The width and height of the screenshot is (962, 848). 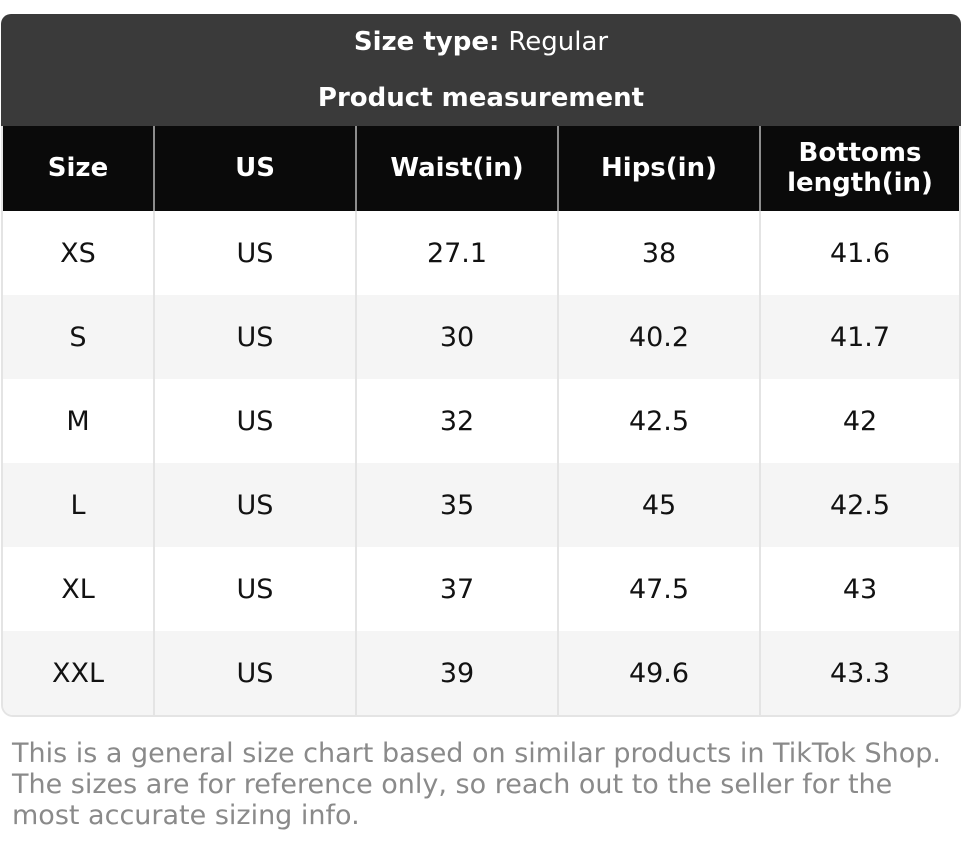 I want to click on table-row-xs: XS US 27.1 38 41.6, so click(x=481, y=253).